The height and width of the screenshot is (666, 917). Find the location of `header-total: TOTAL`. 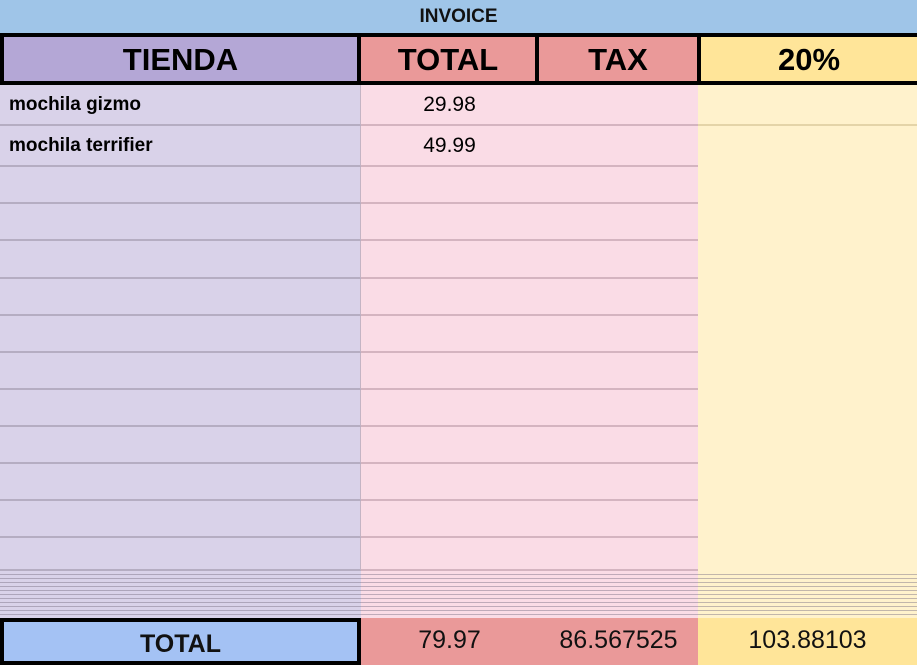

header-total: TOTAL is located at coordinates (448, 59).